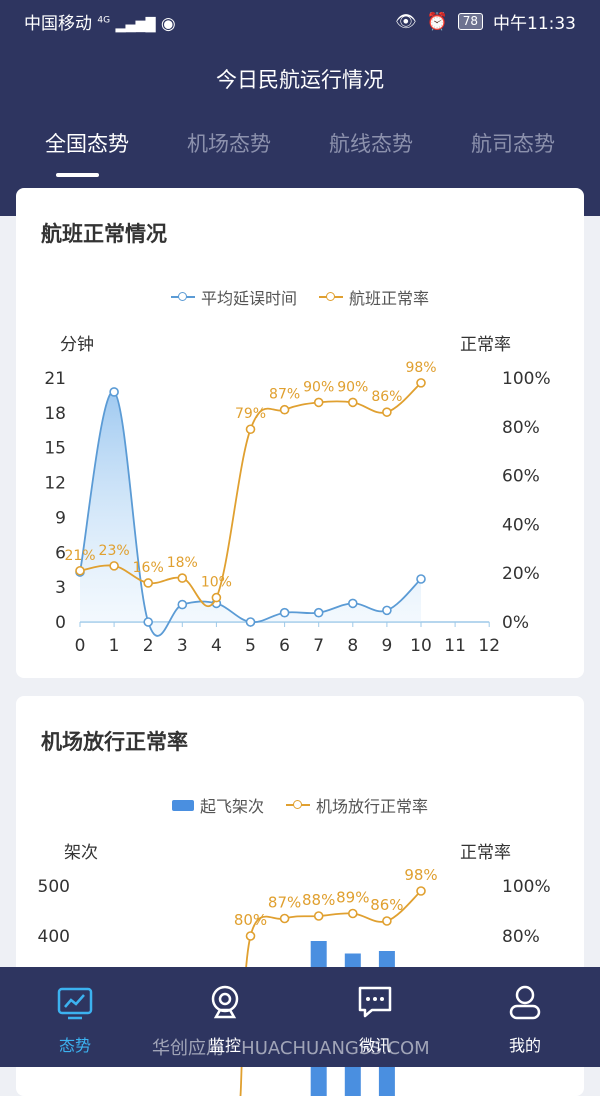  I want to click on release-rate-label: 80%, so click(250, 920).